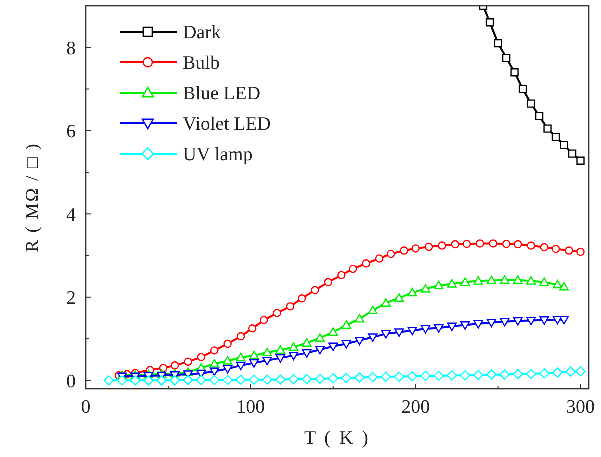 The height and width of the screenshot is (457, 601). What do you see at coordinates (71, 49) in the screenshot?
I see `y-tick-label: 8` at bounding box center [71, 49].